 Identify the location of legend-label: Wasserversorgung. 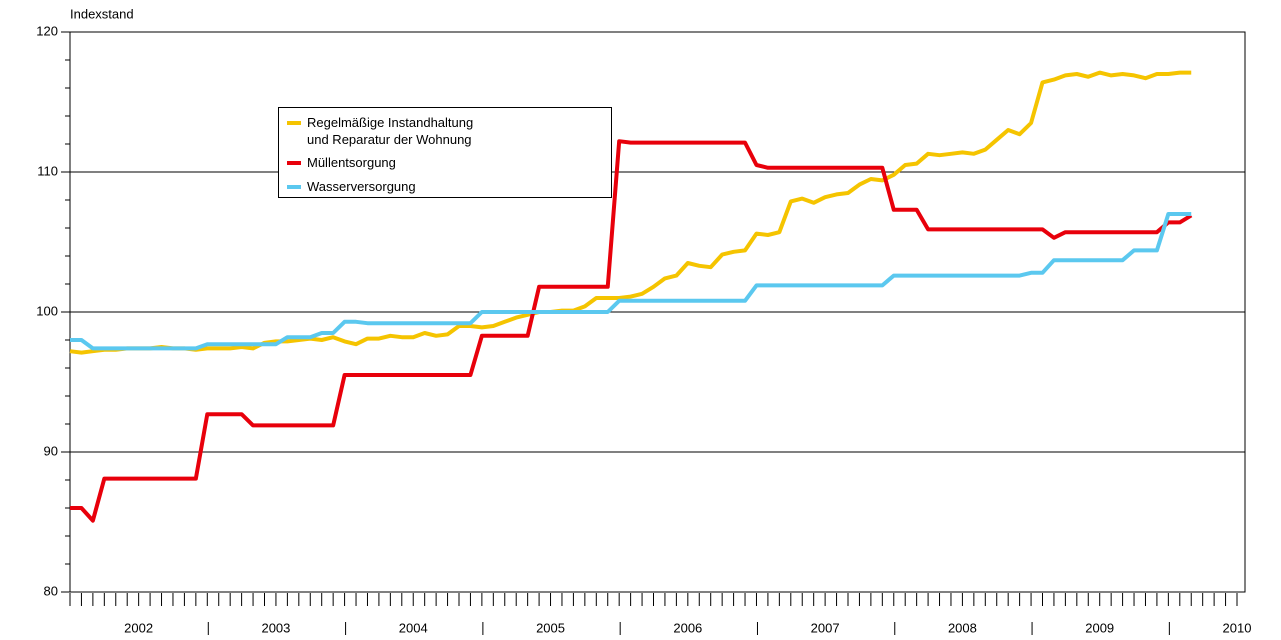
(361, 186).